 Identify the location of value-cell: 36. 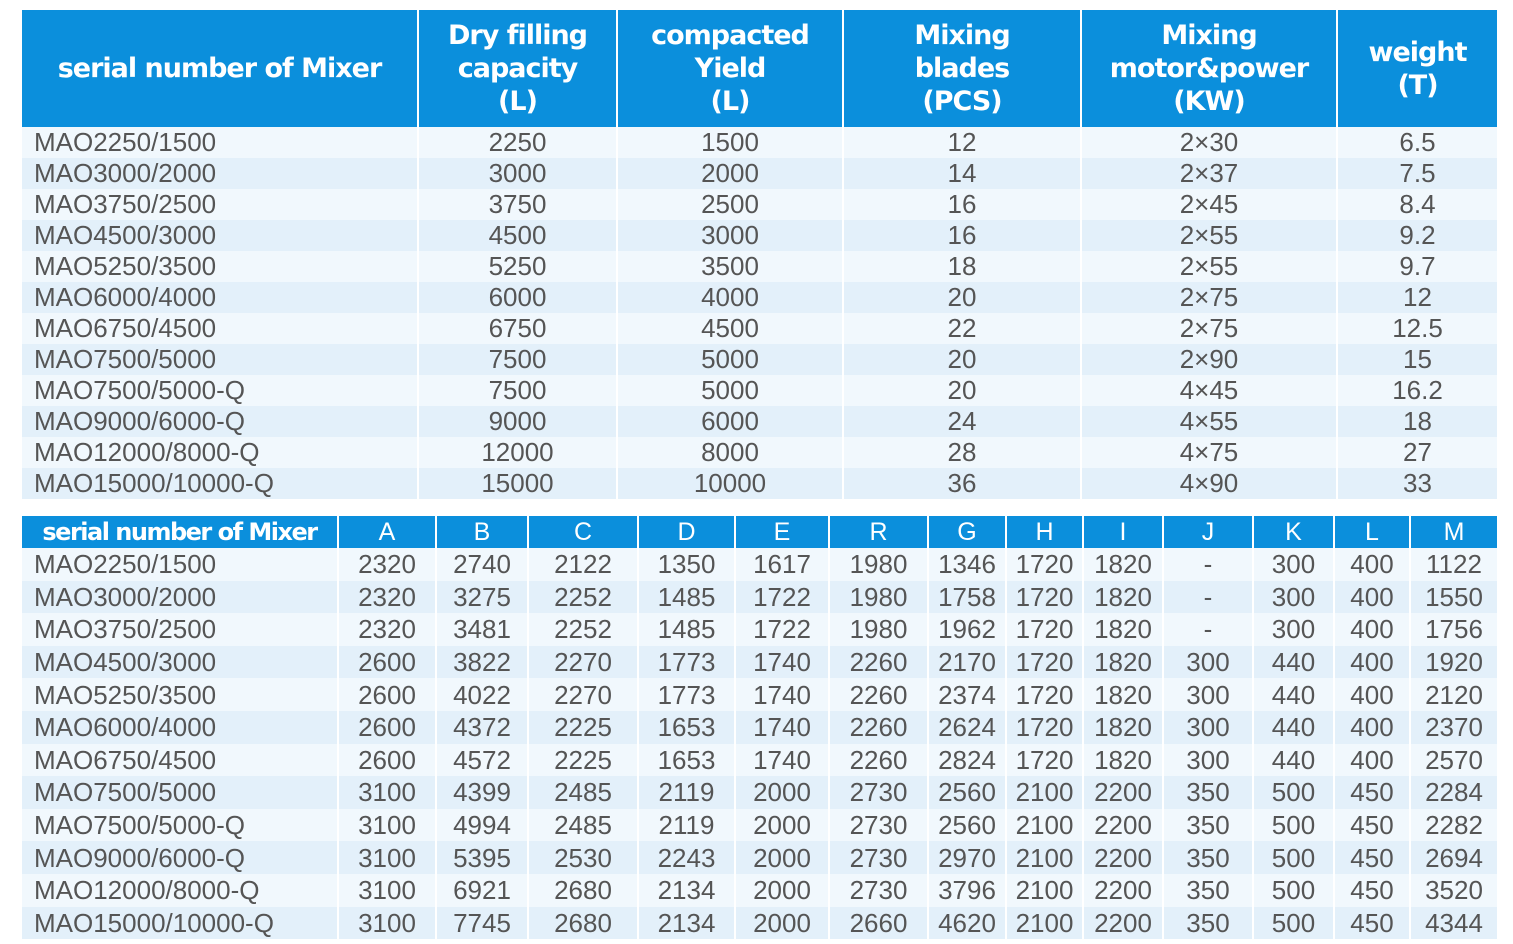
(962, 483).